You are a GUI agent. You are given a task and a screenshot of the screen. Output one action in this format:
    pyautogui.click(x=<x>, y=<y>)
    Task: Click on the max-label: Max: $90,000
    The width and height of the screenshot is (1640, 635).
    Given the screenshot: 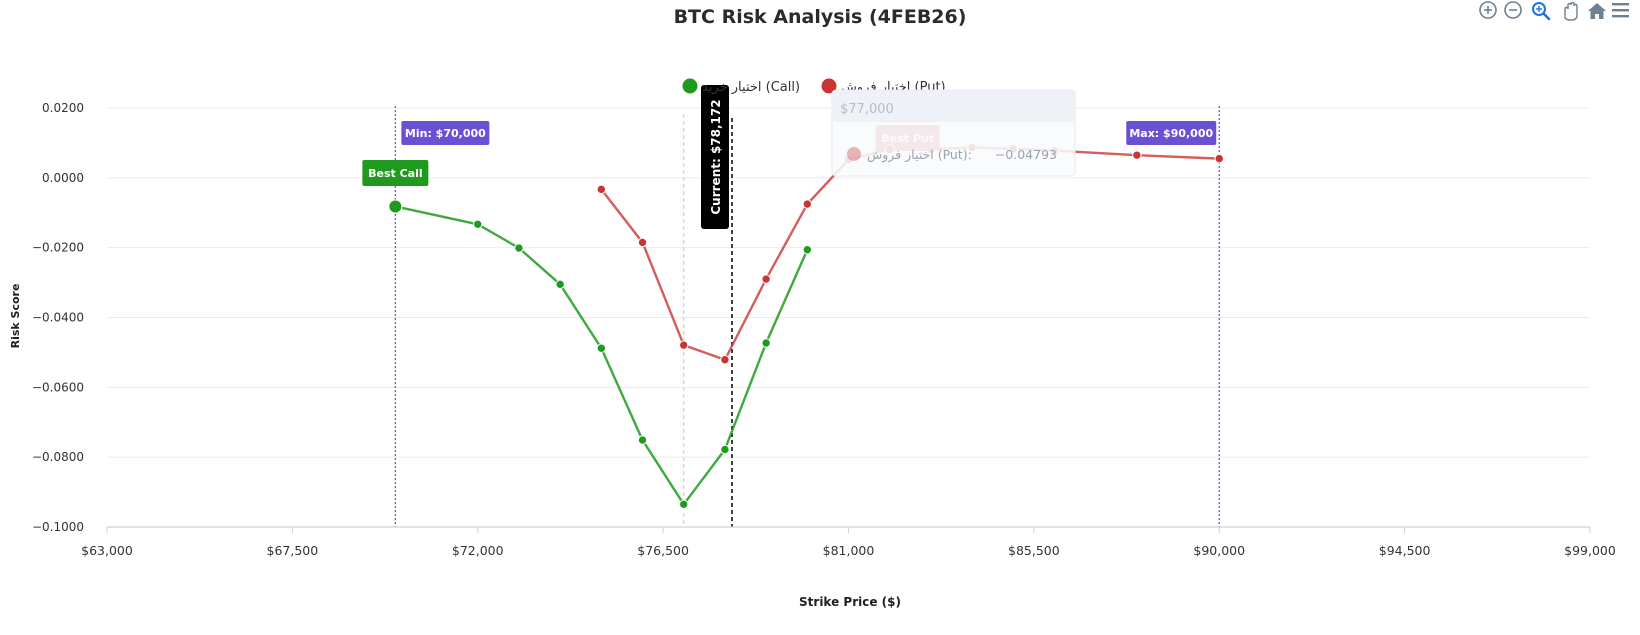 What is the action you would take?
    pyautogui.click(x=1171, y=133)
    